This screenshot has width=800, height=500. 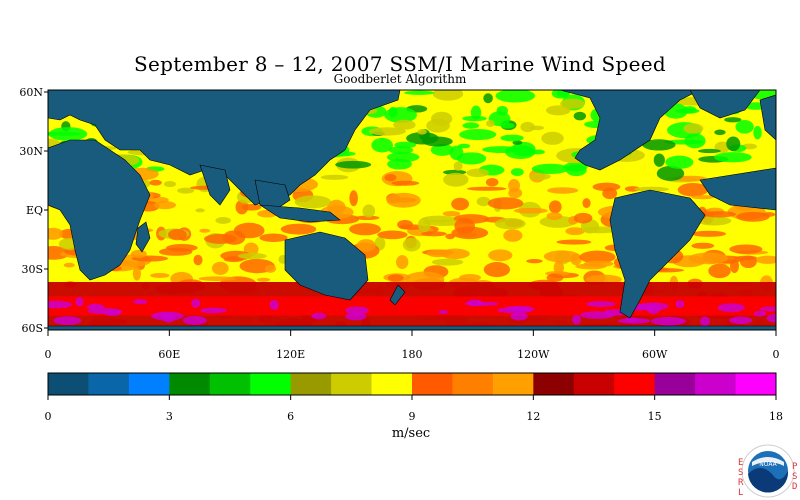 I want to click on colorbar-tick-label: 0, so click(x=48, y=416).